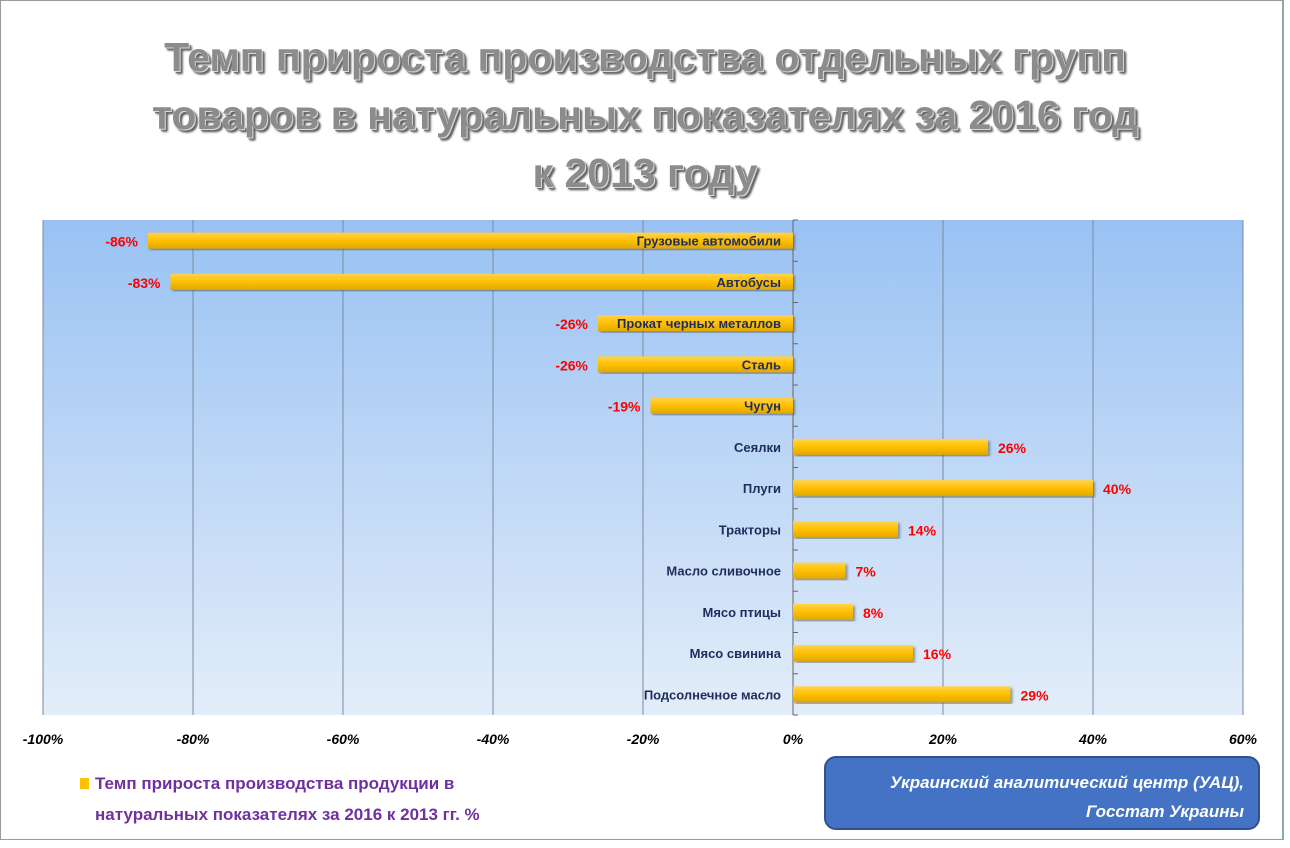 Image resolution: width=1290 pixels, height=848 pixels. Describe the element at coordinates (1035, 695) in the screenshot. I see `value-label: 29%` at that location.